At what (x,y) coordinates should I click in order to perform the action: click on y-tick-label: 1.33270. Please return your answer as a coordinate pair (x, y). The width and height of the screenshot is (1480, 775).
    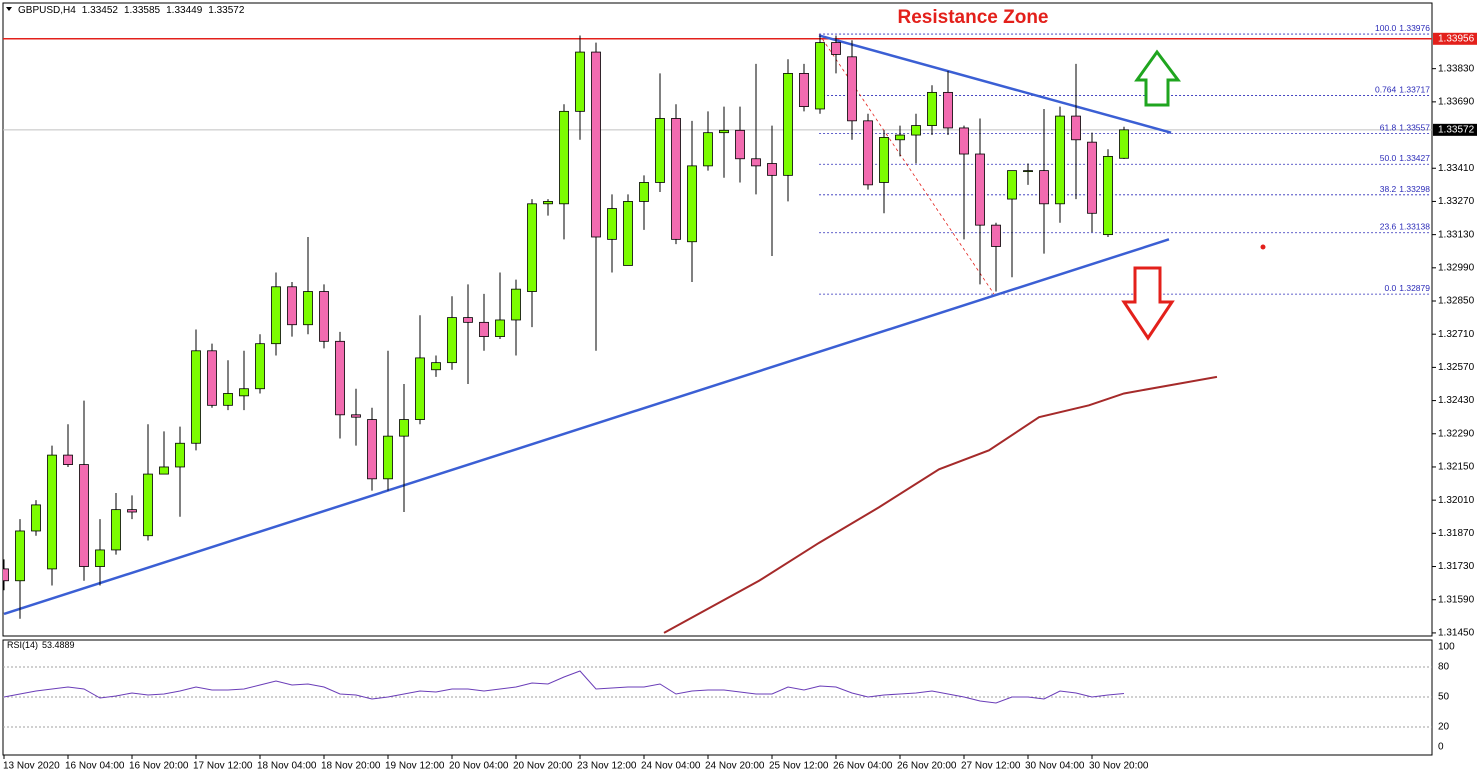
    Looking at the image, I should click on (1456, 201).